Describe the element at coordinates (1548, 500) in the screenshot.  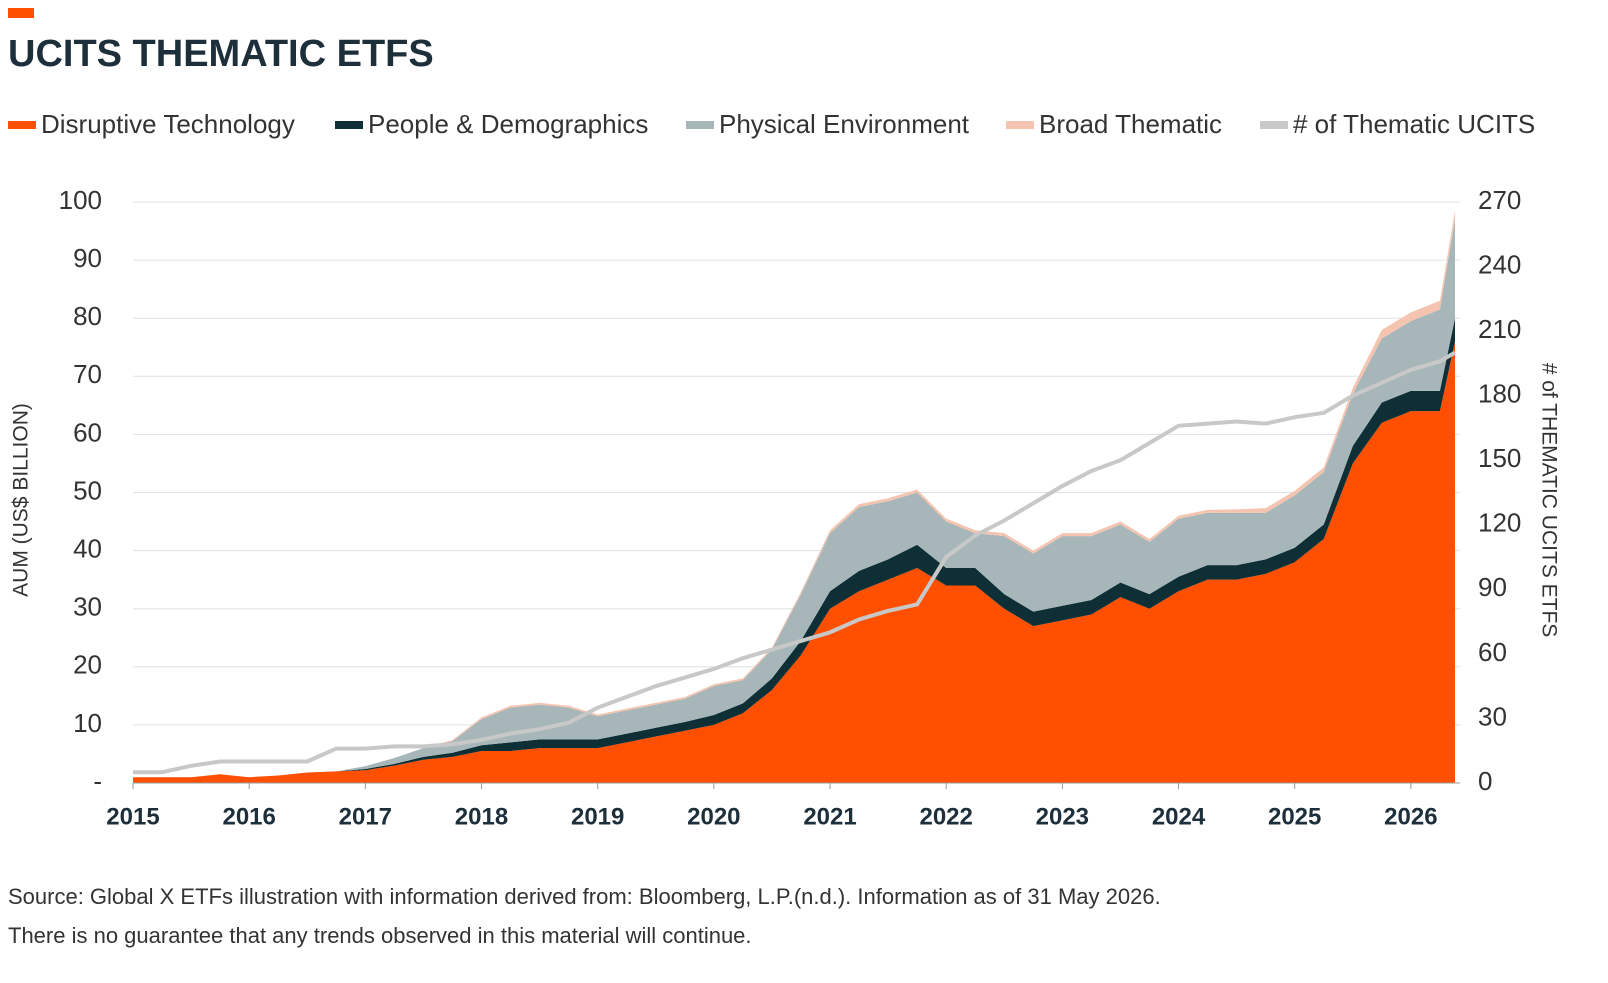
I see `y2-axis-title: # of THEMATIC UCITS ETFS` at that location.